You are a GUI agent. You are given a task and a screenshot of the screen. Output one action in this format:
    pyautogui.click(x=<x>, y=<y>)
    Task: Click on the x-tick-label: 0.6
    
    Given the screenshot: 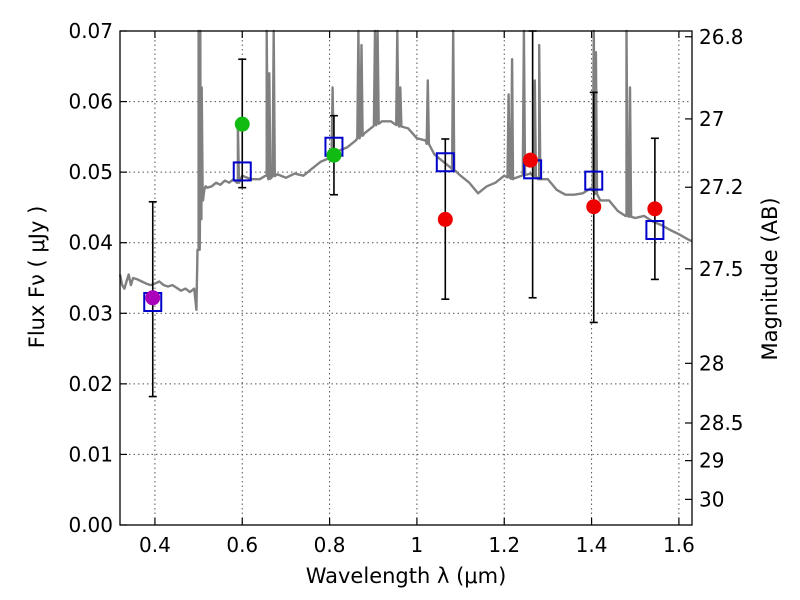 What is the action you would take?
    pyautogui.click(x=242, y=545)
    